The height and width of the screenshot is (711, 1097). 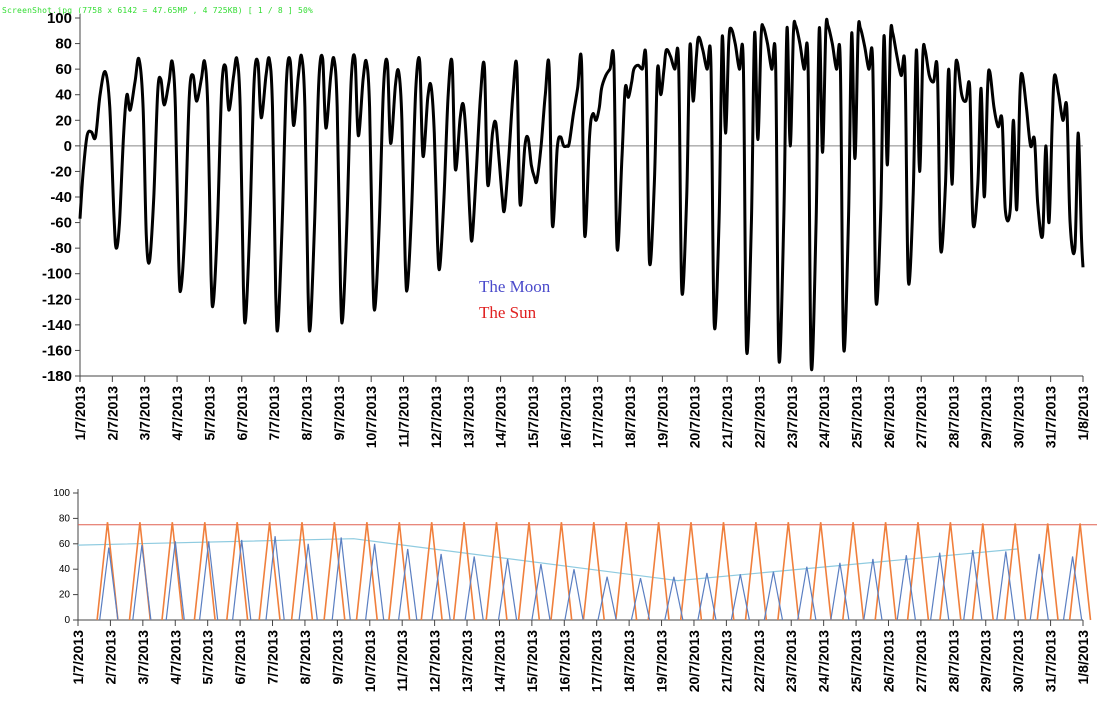 What do you see at coordinates (65, 569) in the screenshot?
I see `bottom-y-tick-label: 40` at bounding box center [65, 569].